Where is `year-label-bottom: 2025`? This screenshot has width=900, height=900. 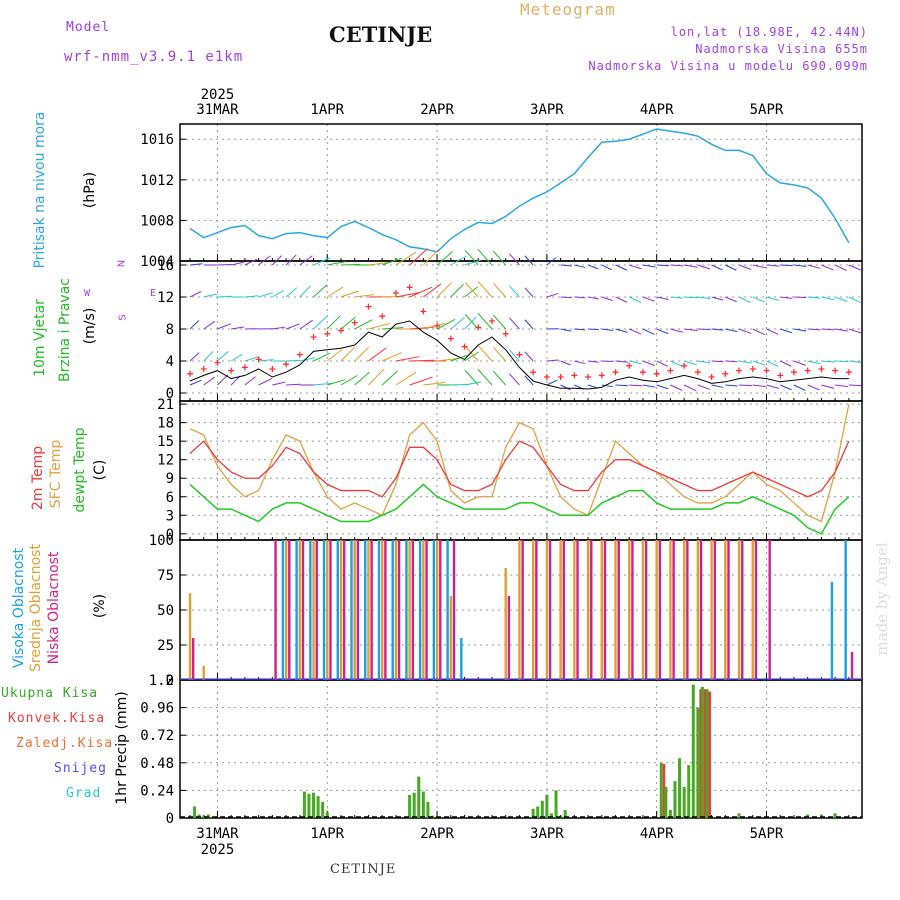 year-label-bottom: 2025 is located at coordinates (218, 850).